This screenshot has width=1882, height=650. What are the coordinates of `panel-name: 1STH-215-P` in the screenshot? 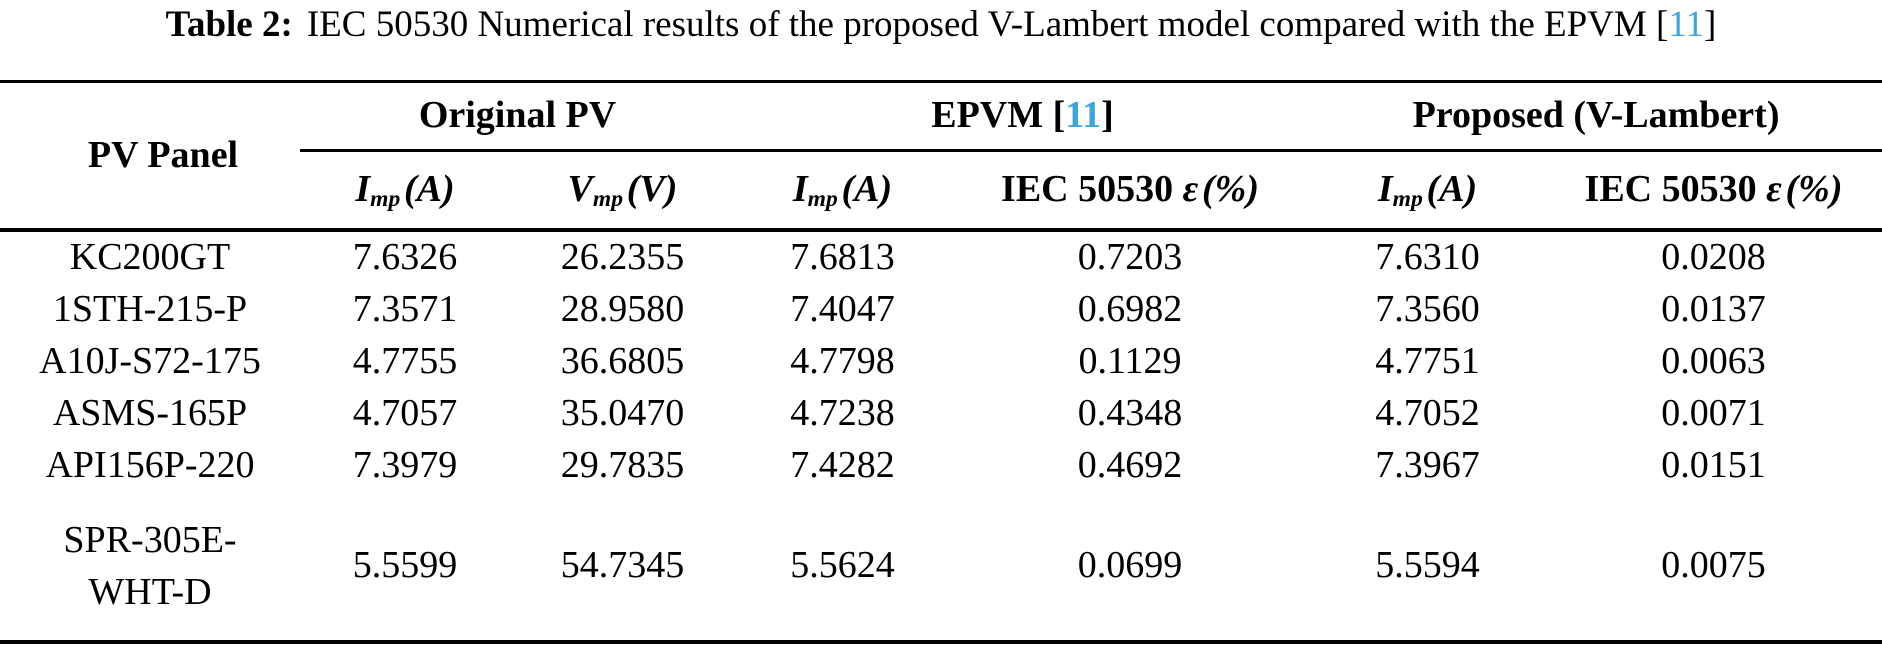 It's located at (150, 309).